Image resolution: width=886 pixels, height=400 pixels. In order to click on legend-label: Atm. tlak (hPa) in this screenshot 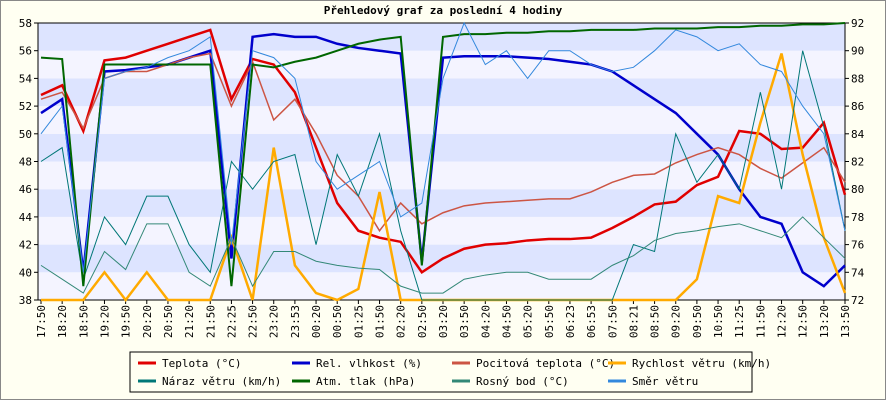, I will do `click(365, 381)`.